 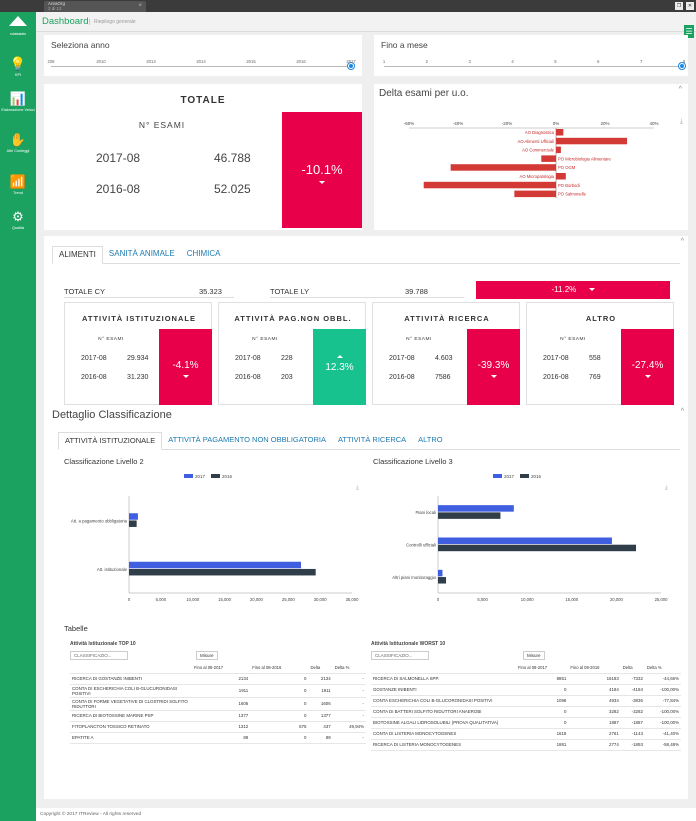 What do you see at coordinates (556, 358) in the screenshot?
I see `activity-period-1: 2017-08` at bounding box center [556, 358].